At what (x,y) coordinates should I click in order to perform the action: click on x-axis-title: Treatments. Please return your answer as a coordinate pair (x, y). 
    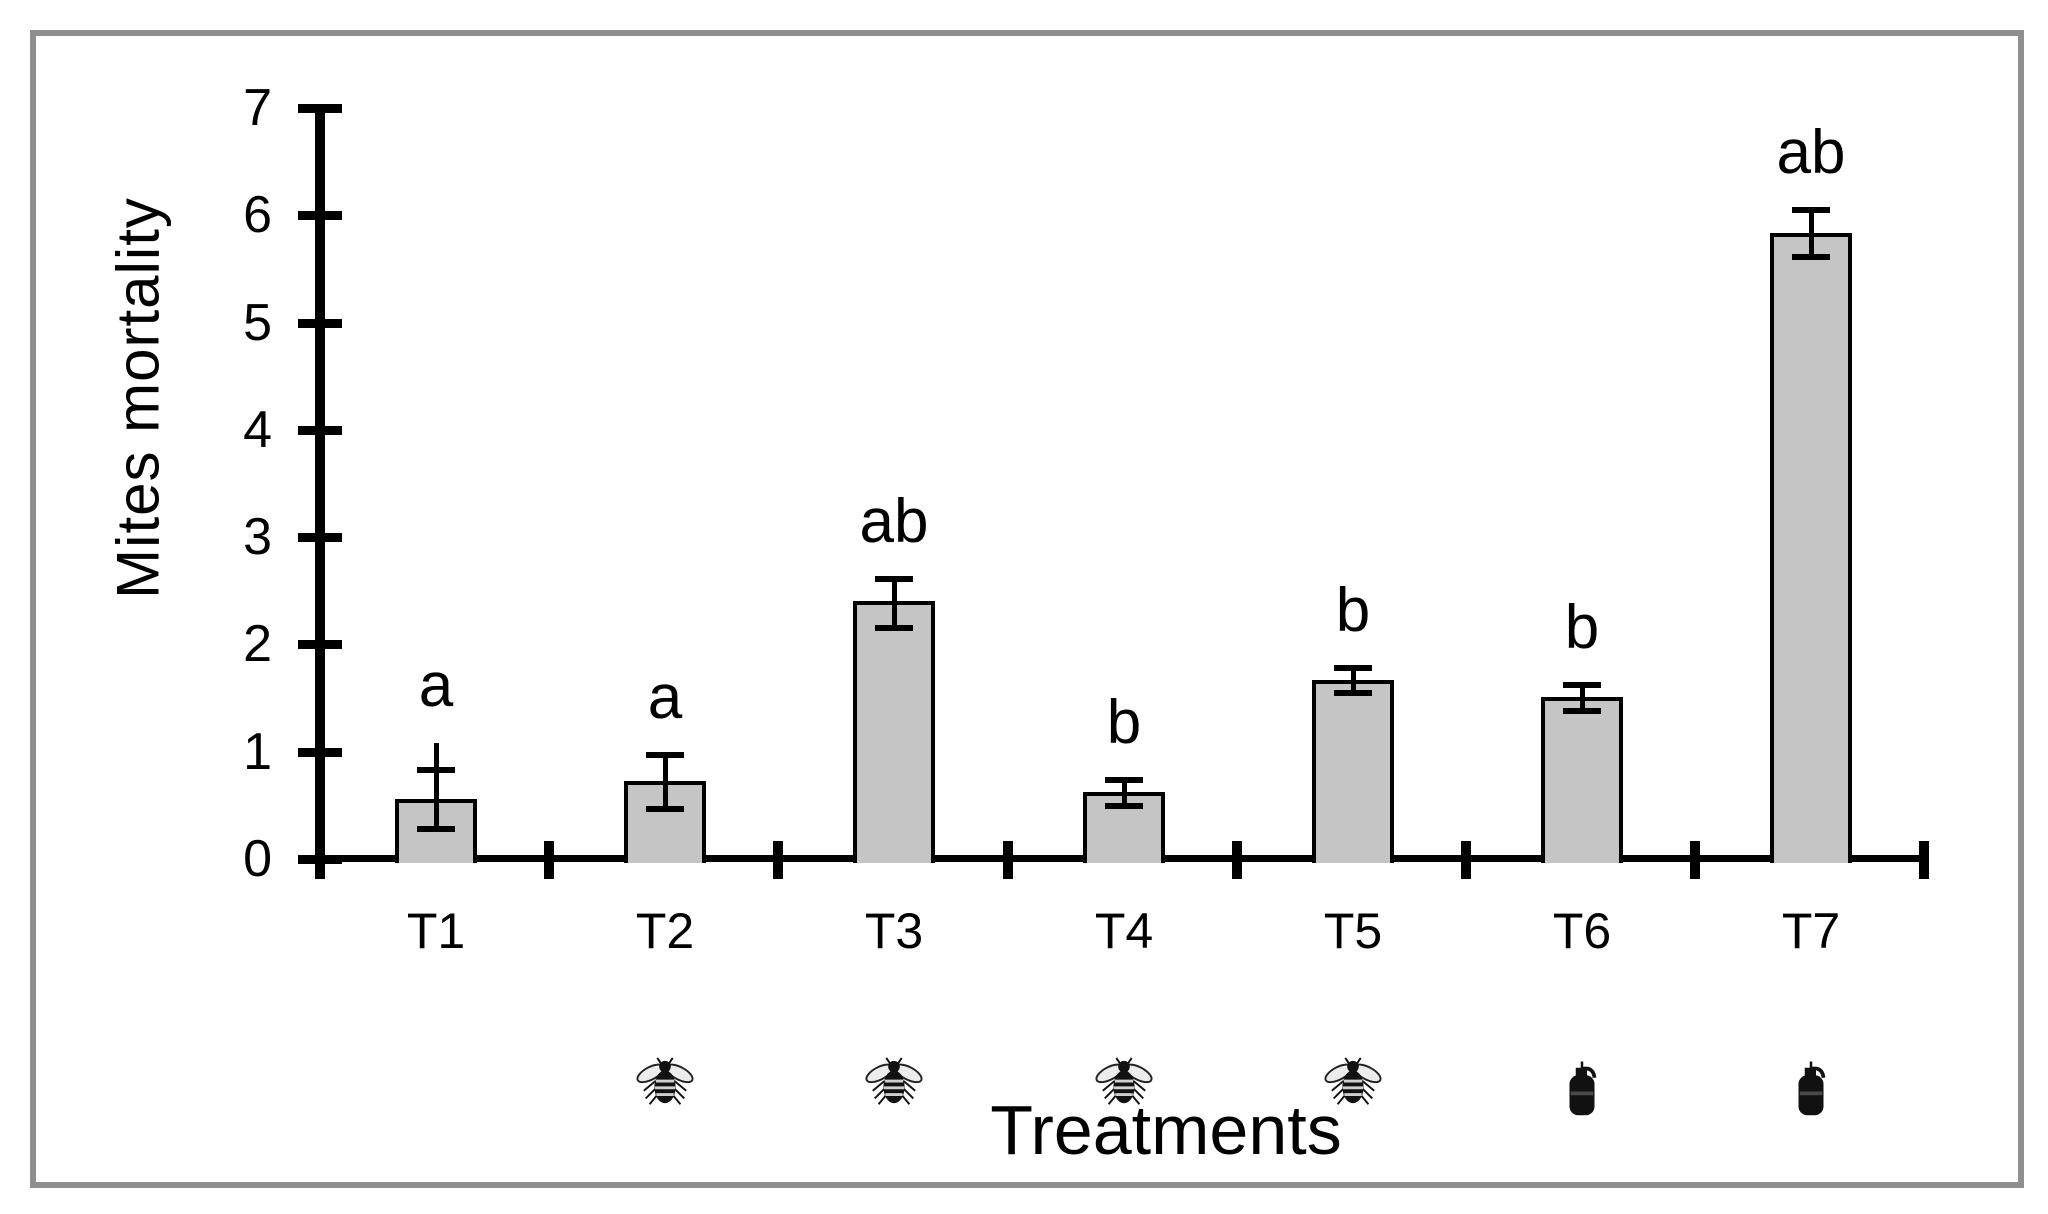
    Looking at the image, I should click on (1166, 1130).